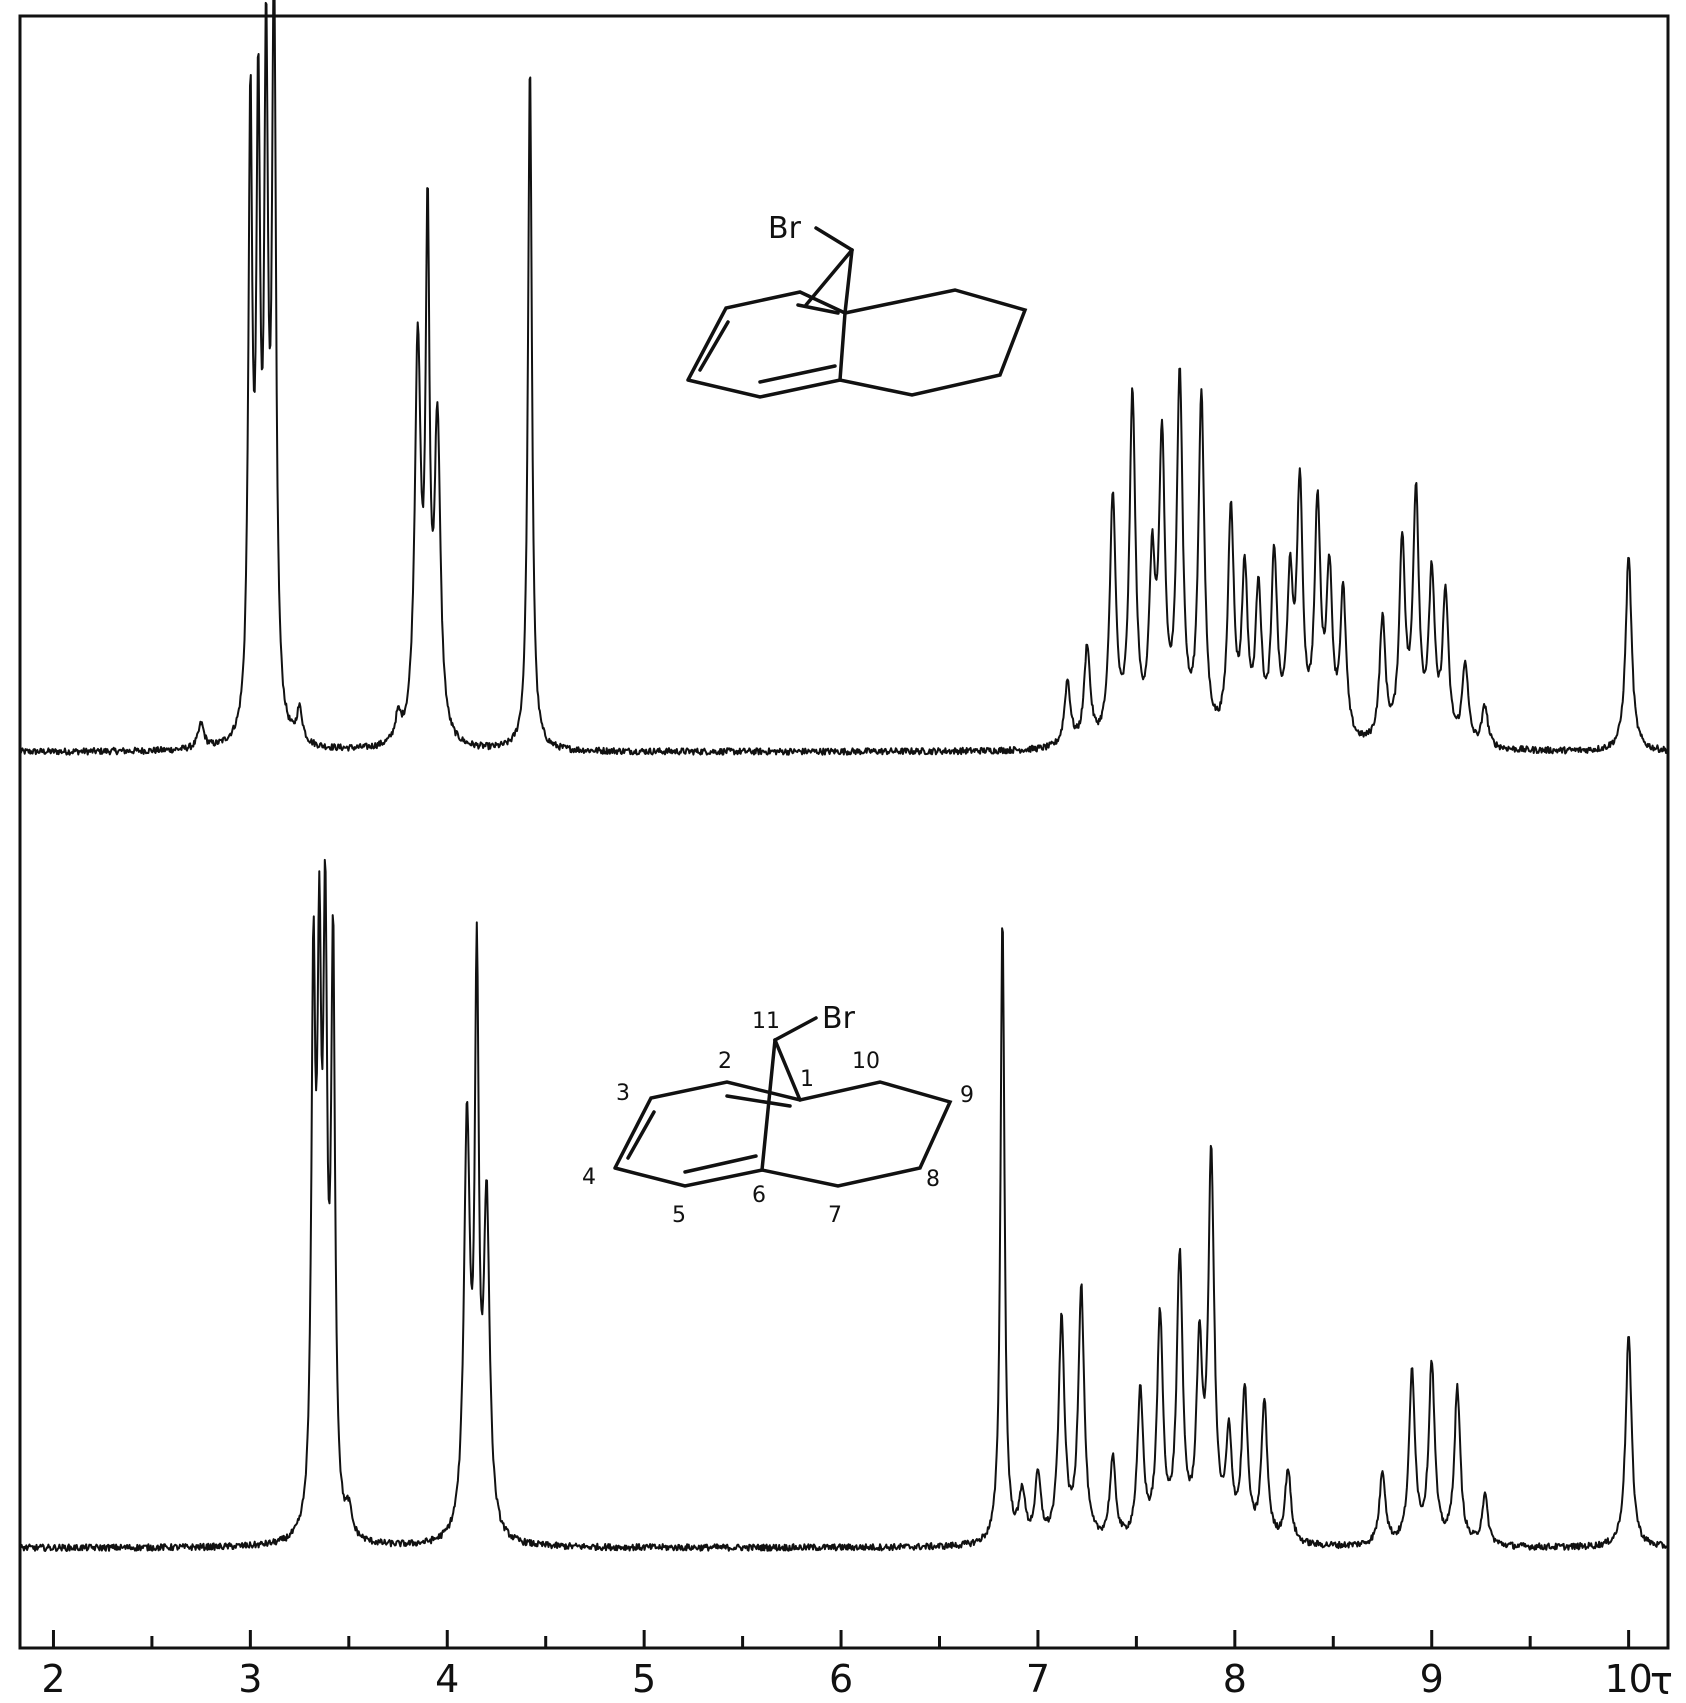 The height and width of the screenshot is (1703, 1686). I want to click on tick-label: 10, so click(1628, 1679).